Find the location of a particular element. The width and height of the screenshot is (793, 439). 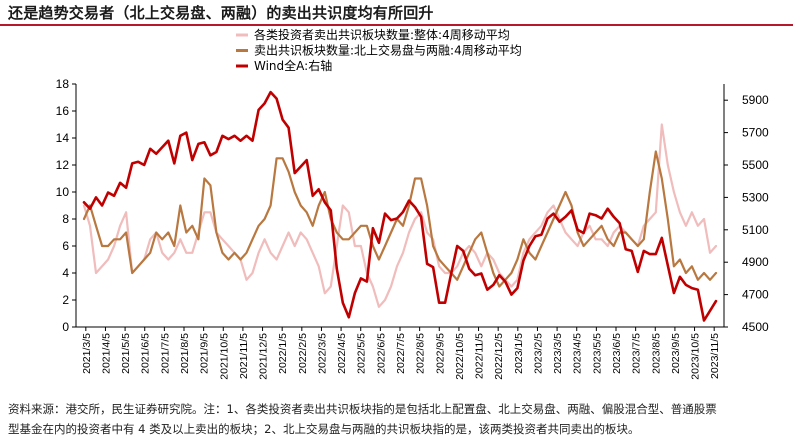

right-tick-label: 5500 is located at coordinates (755, 165).